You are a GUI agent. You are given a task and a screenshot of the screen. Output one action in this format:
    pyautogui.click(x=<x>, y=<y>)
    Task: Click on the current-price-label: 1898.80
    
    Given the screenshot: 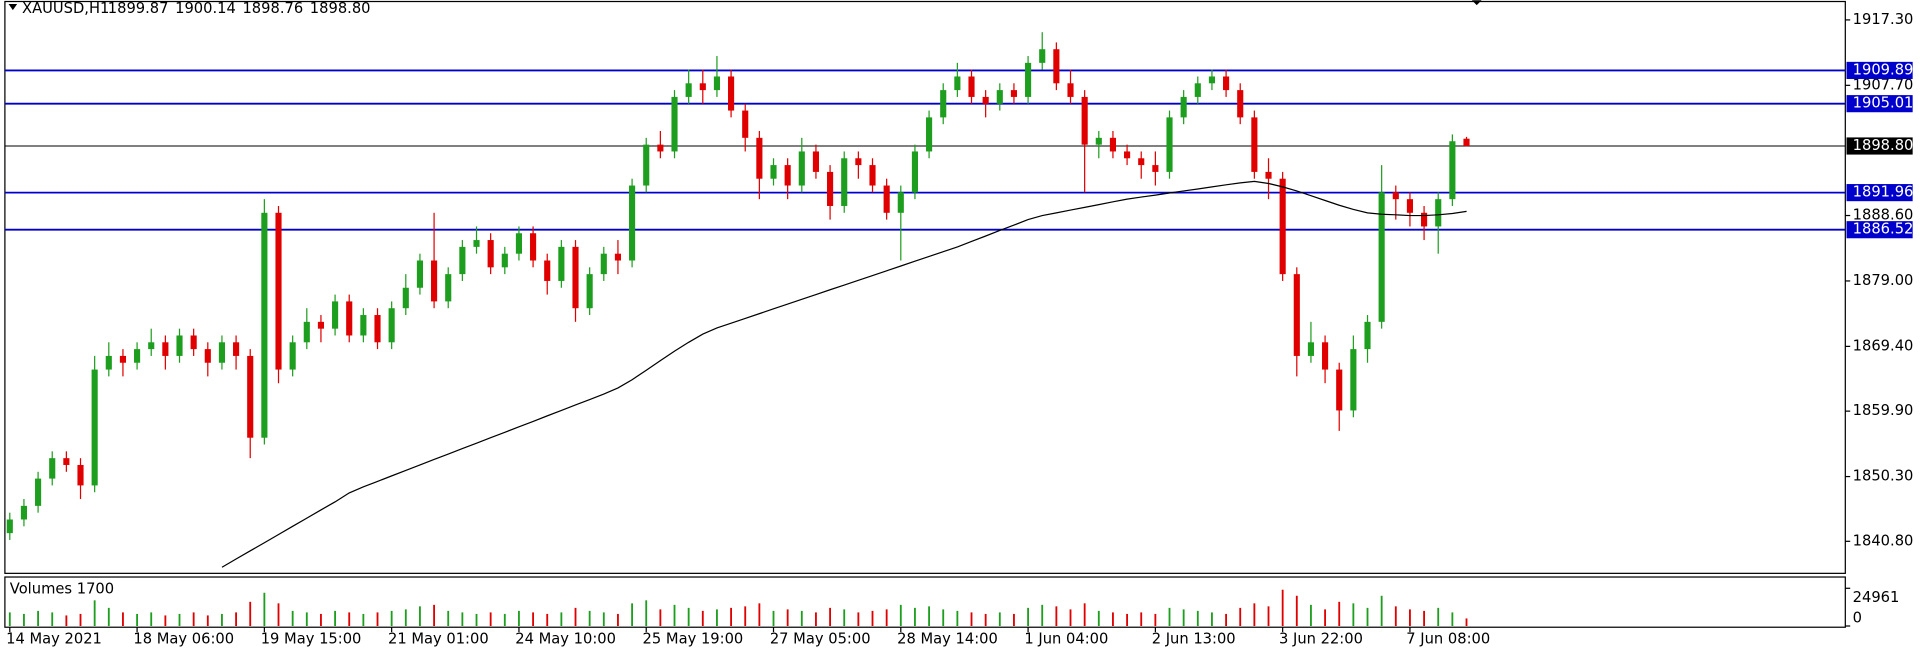 What is the action you would take?
    pyautogui.click(x=1883, y=145)
    